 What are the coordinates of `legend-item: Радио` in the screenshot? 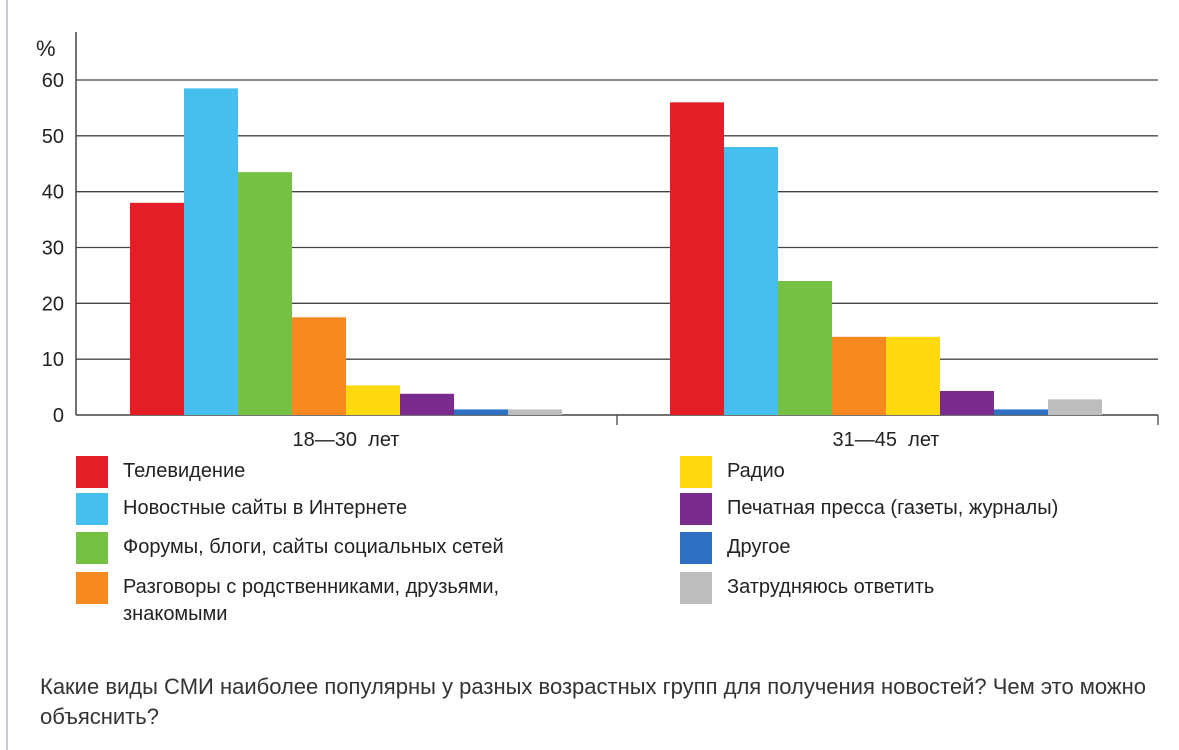 It's located at (925, 472).